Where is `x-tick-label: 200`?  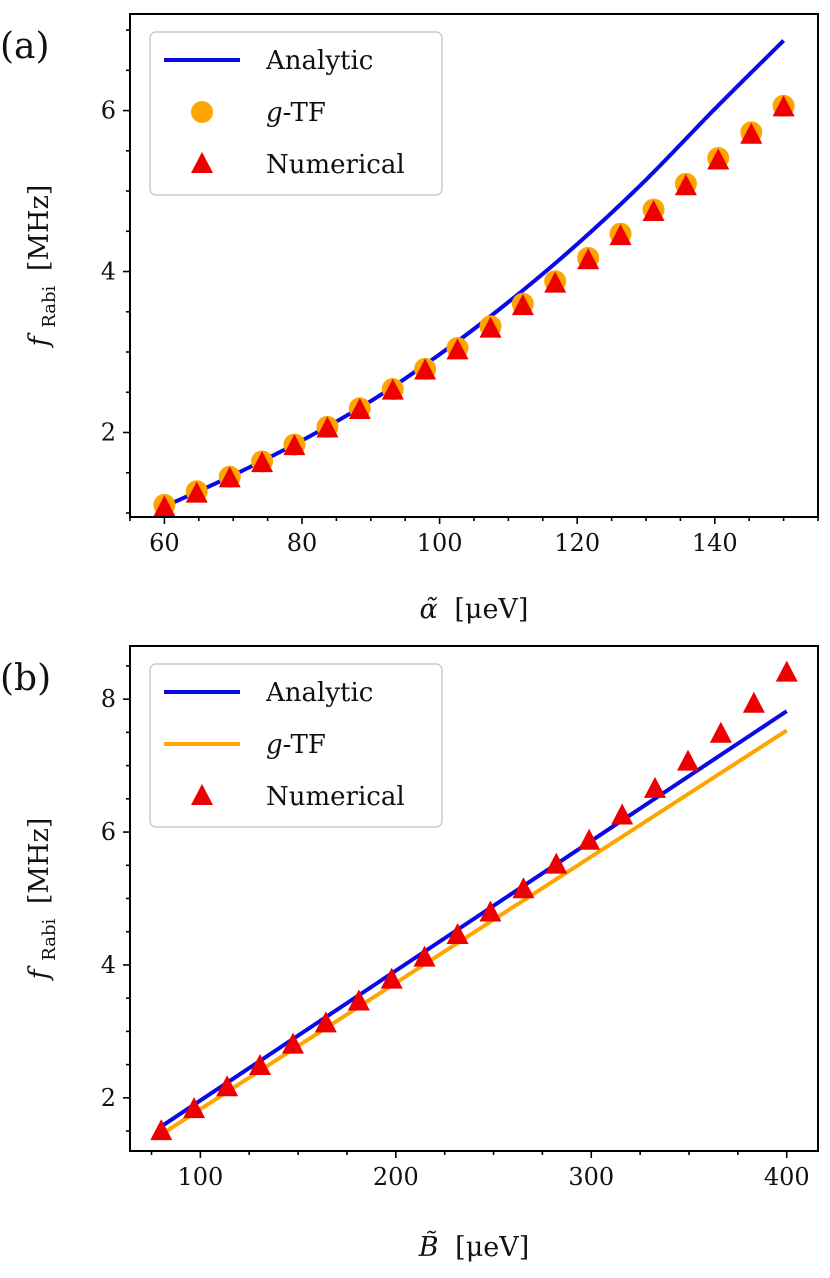
x-tick-label: 200 is located at coordinates (396, 1177).